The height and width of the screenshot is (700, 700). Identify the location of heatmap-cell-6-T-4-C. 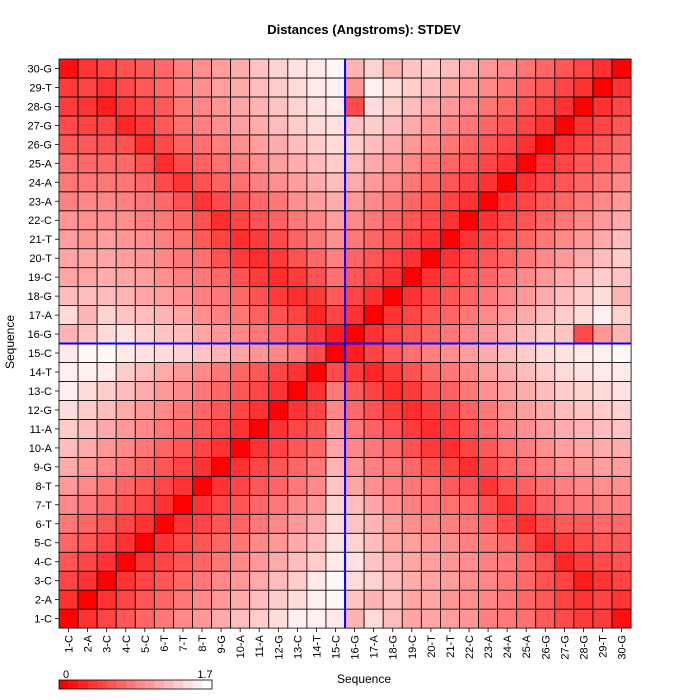
(125, 523).